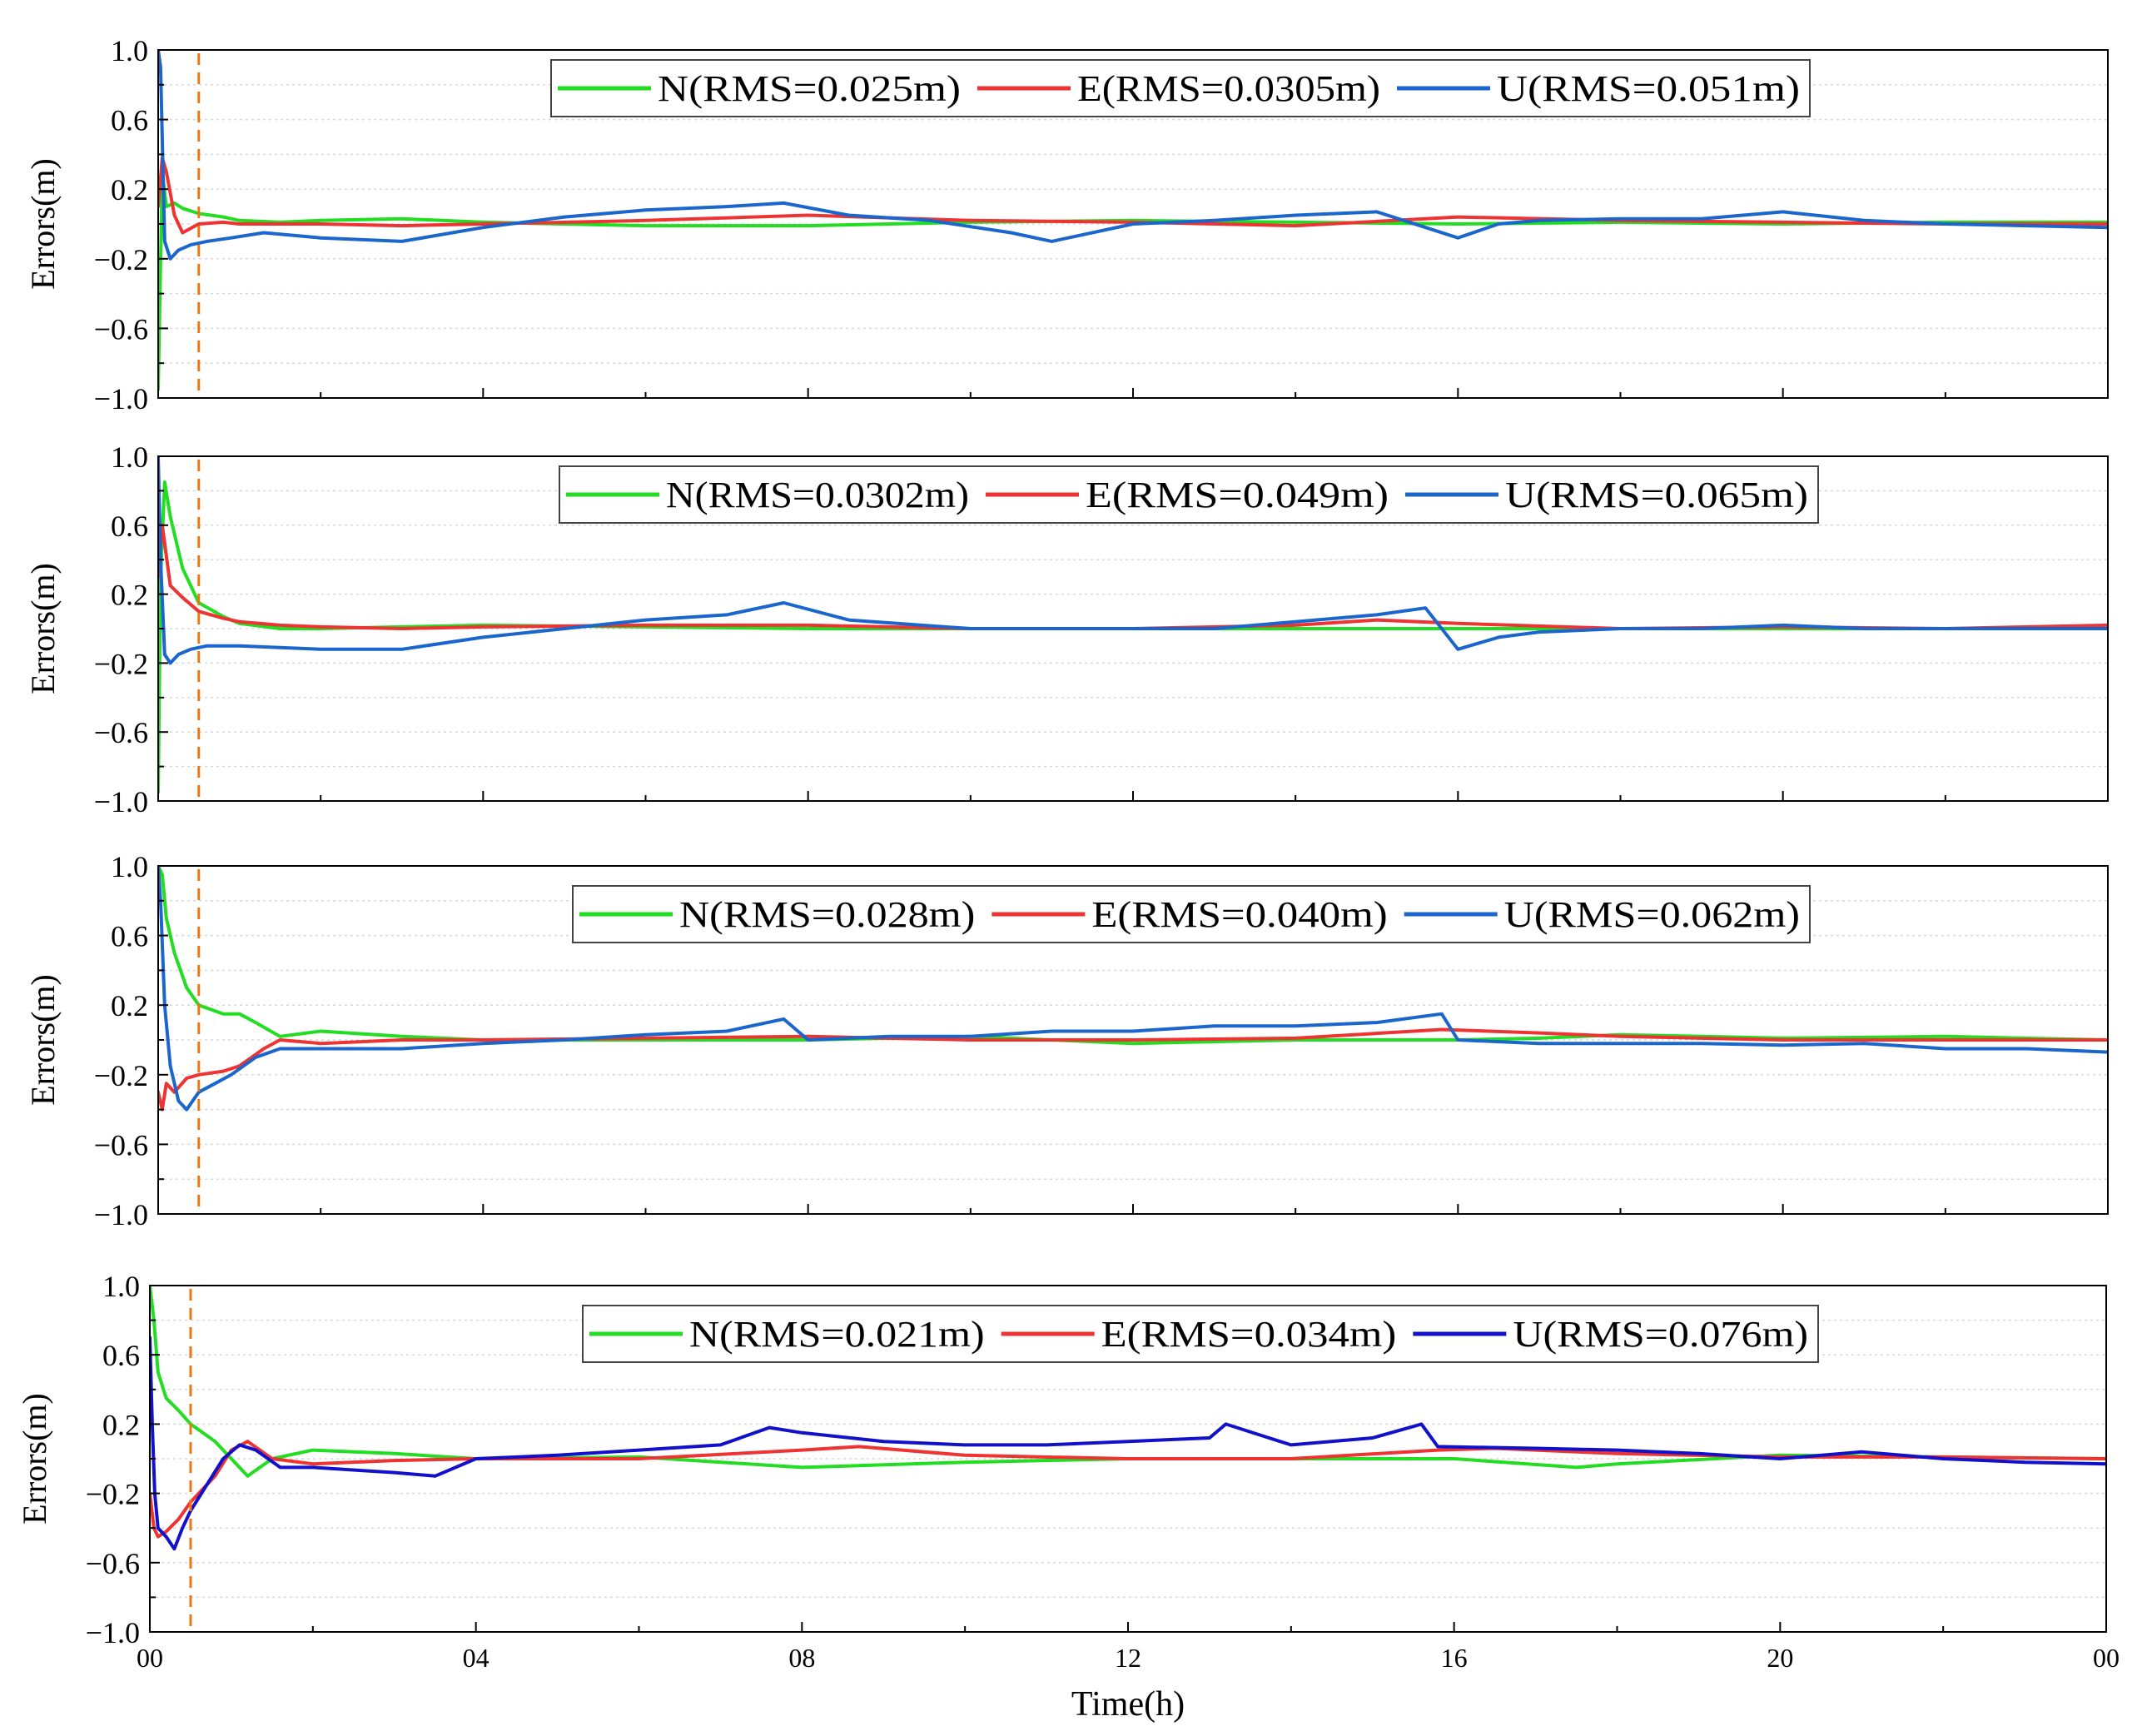 This screenshot has width=2137, height=1736. What do you see at coordinates (1239, 915) in the screenshot?
I see `legend-label-e: E(RMS=0.040m)` at bounding box center [1239, 915].